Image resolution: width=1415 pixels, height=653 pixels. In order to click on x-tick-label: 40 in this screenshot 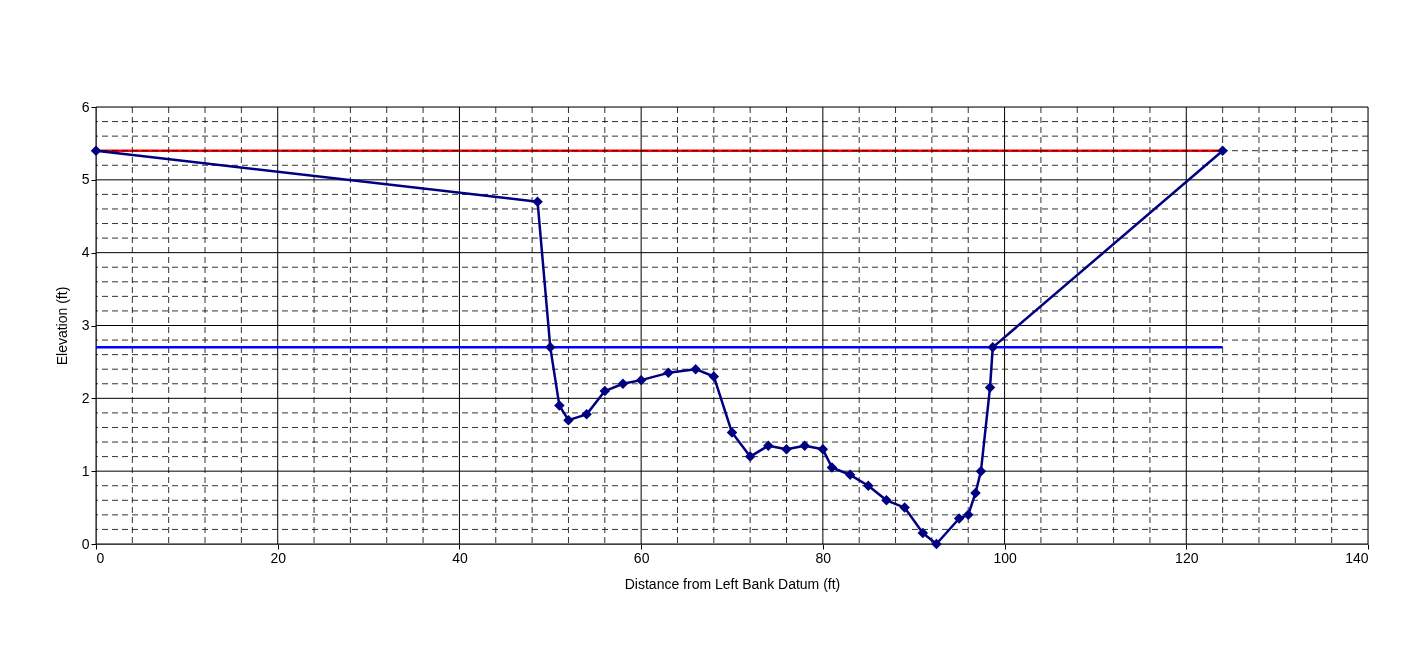, I will do `click(460, 557)`.